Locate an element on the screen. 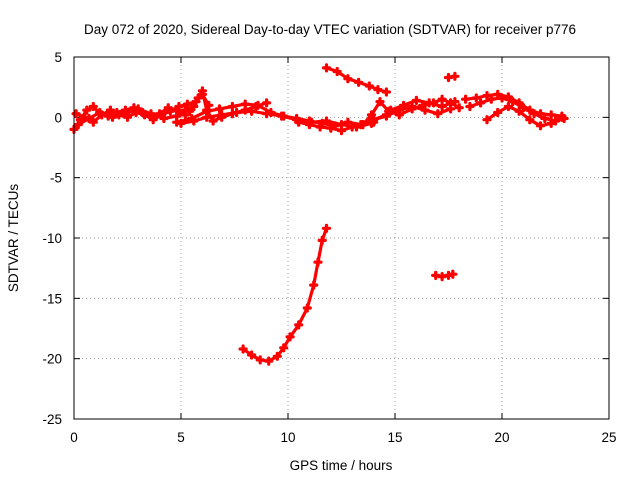  y-tick-label: 5 is located at coordinates (58, 57).